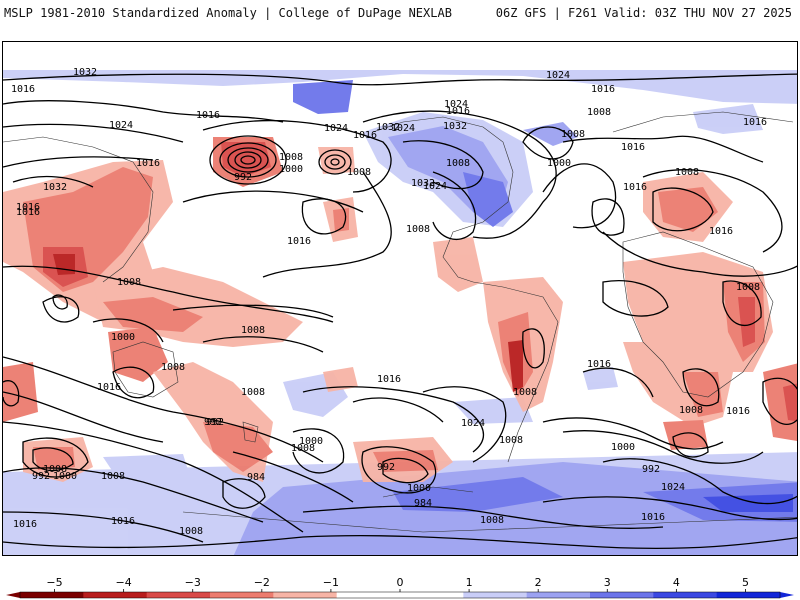 This screenshot has width=800, height=600. I want to click on colorbar-tick-label: −4, so click(124, 582).